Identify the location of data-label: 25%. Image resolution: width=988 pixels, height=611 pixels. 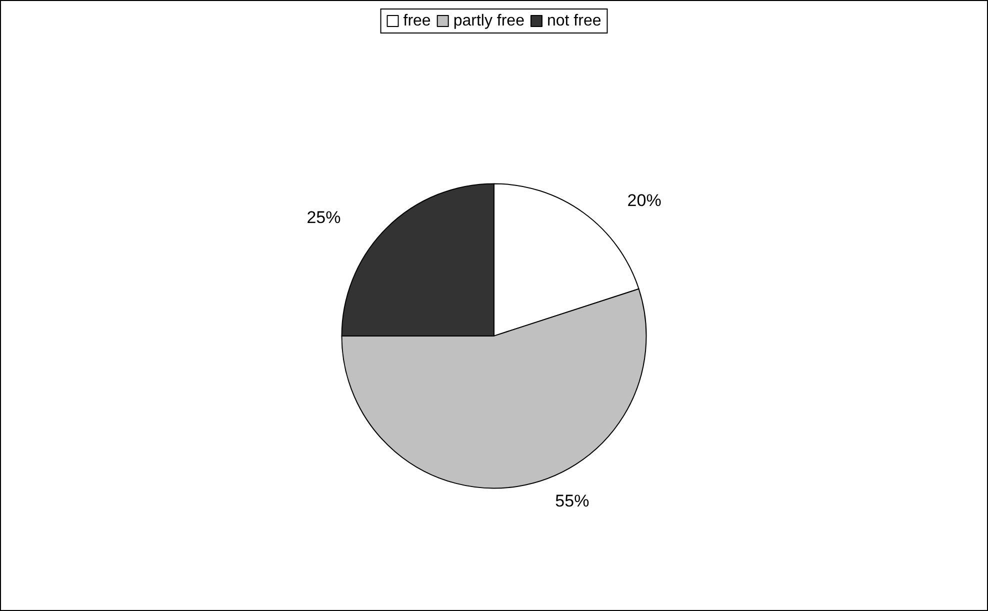
(323, 218).